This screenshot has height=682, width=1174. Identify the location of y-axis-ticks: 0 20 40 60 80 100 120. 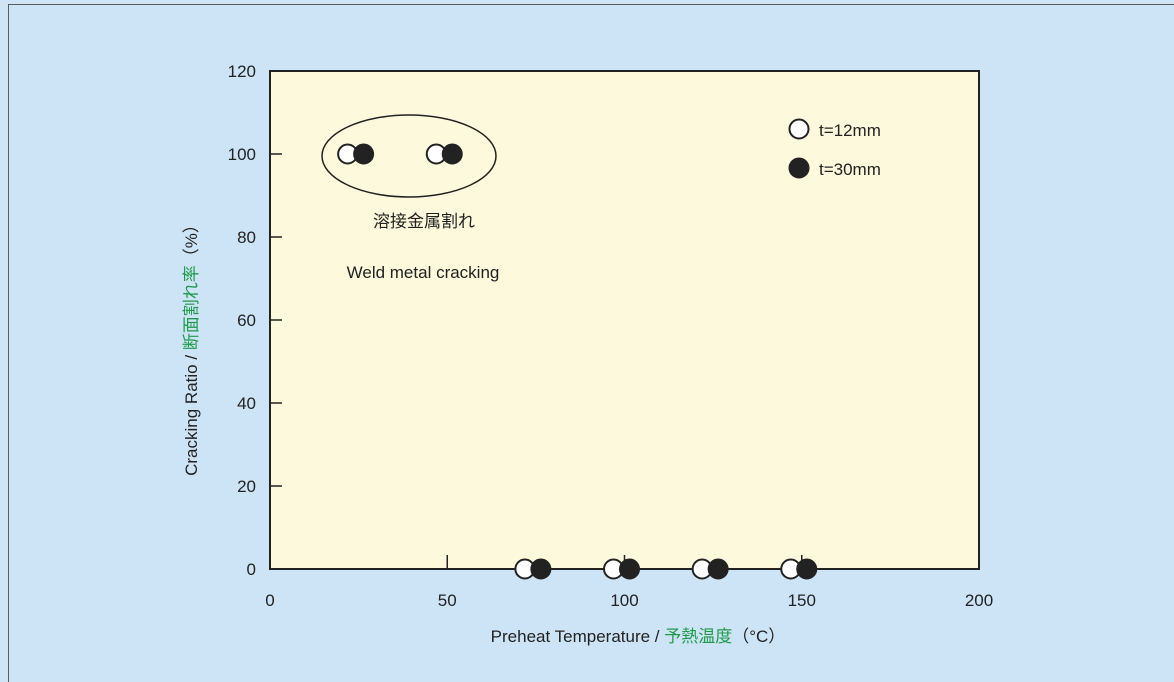
(255, 320).